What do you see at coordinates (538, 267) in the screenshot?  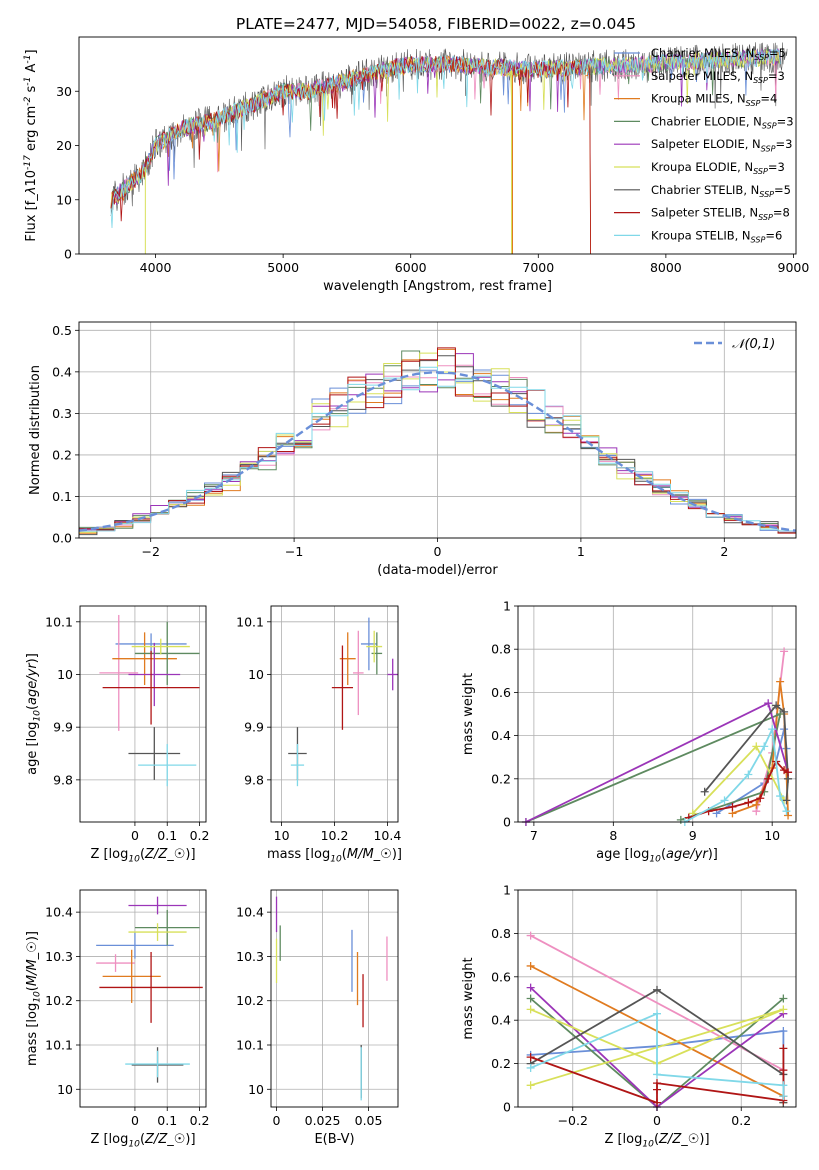 I see `x-tick-label: 7000` at bounding box center [538, 267].